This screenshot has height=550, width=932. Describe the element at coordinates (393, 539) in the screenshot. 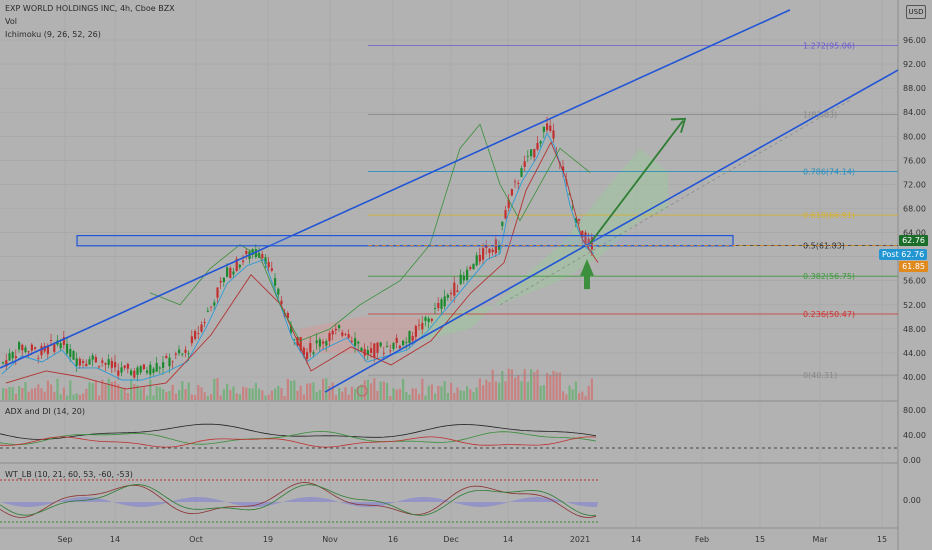

I see `time-tick-label: 16` at that location.